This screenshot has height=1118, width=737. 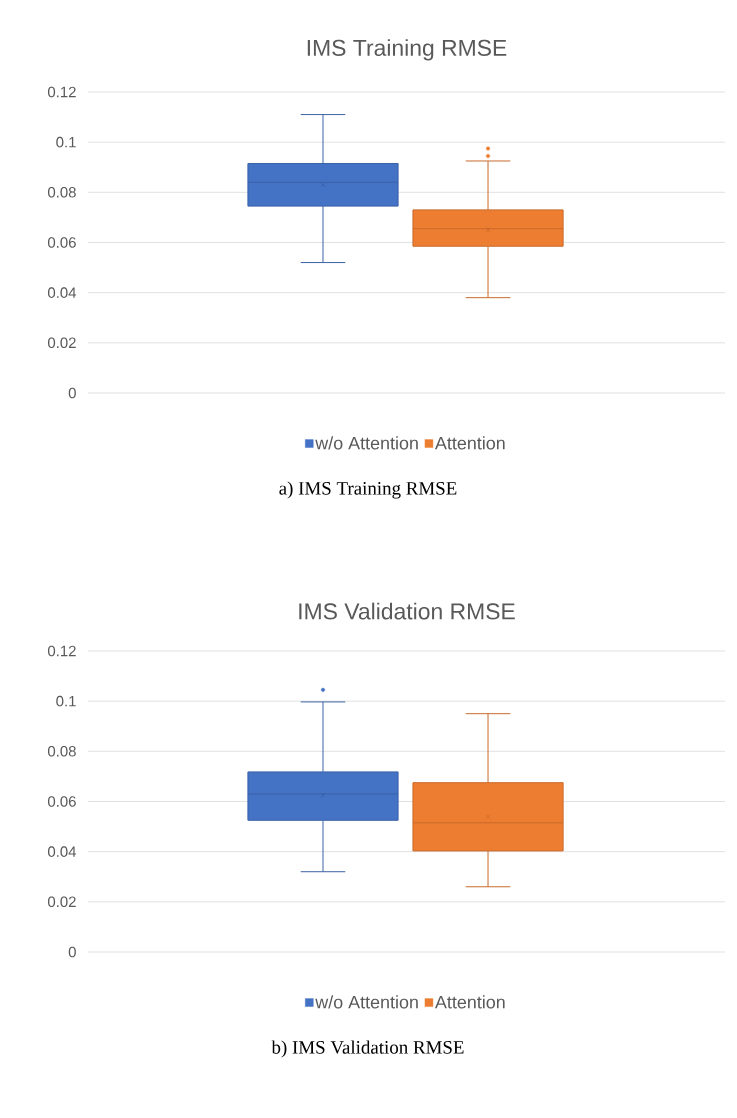 What do you see at coordinates (368, 490) in the screenshot?
I see `text: a) IMS Training RMSE` at bounding box center [368, 490].